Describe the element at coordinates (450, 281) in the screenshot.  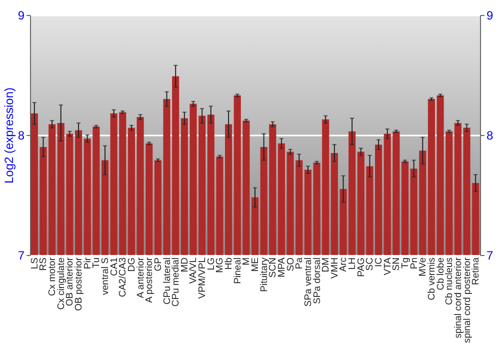
I see `x-tick-label: Cb nucleus` at that location.